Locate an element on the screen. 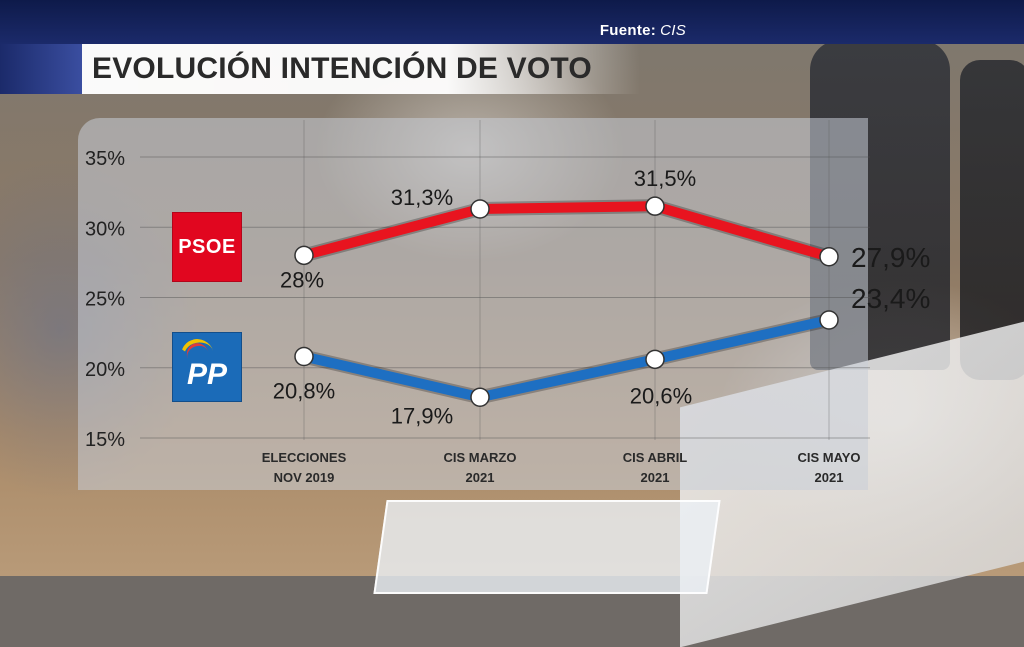 This screenshot has width=1024, height=647. psoe-logo: PSOE is located at coordinates (207, 247).